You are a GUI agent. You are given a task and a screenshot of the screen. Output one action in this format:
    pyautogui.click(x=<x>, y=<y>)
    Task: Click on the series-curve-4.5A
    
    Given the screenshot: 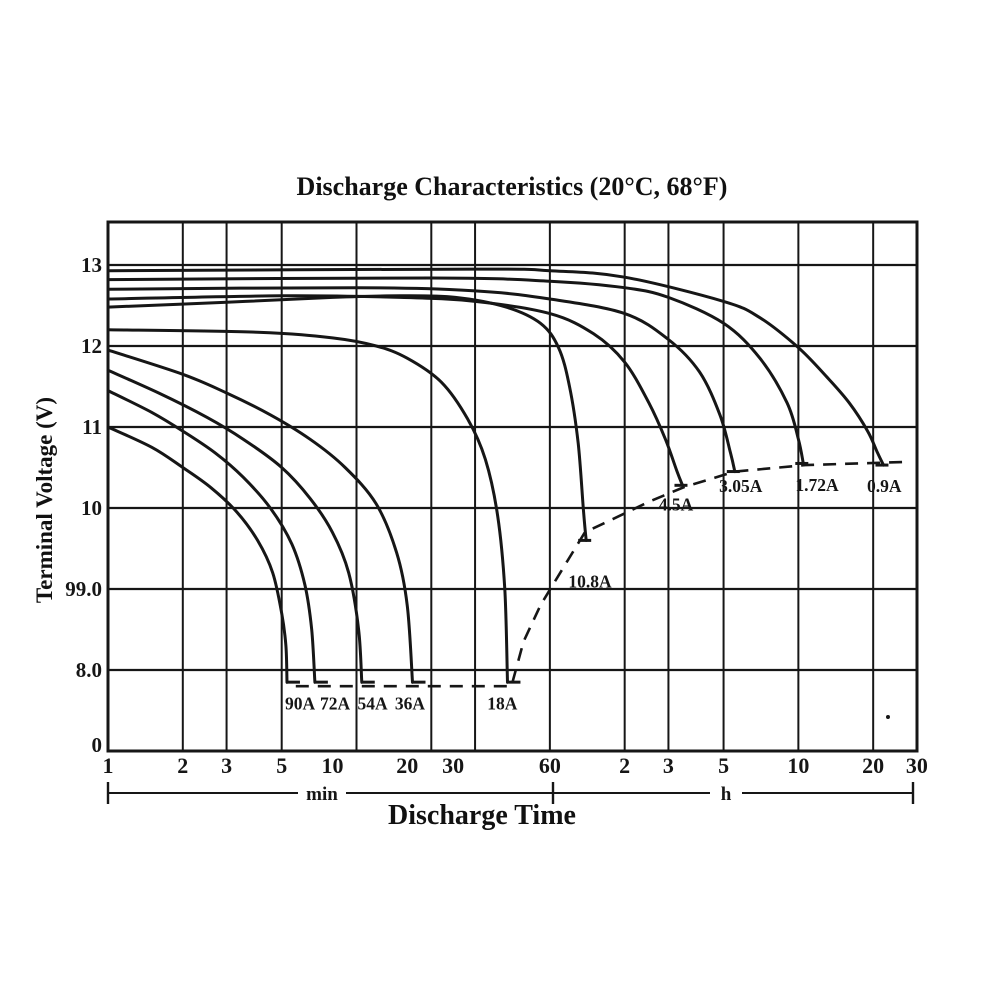 What is the action you would take?
    pyautogui.click(x=395, y=390)
    